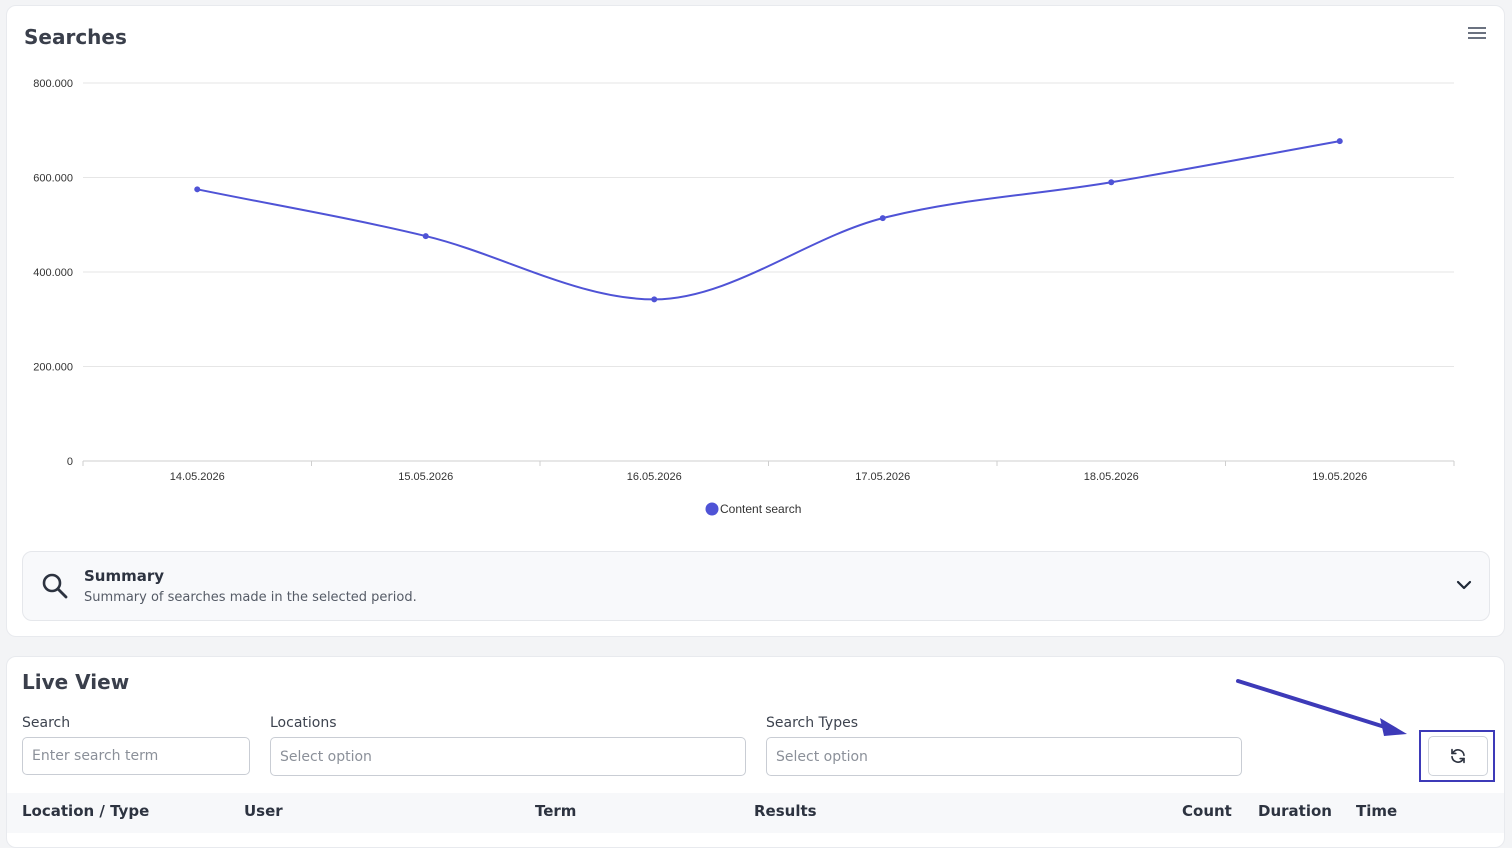  What do you see at coordinates (768, 463) in the screenshot?
I see `chart-x-axis` at bounding box center [768, 463].